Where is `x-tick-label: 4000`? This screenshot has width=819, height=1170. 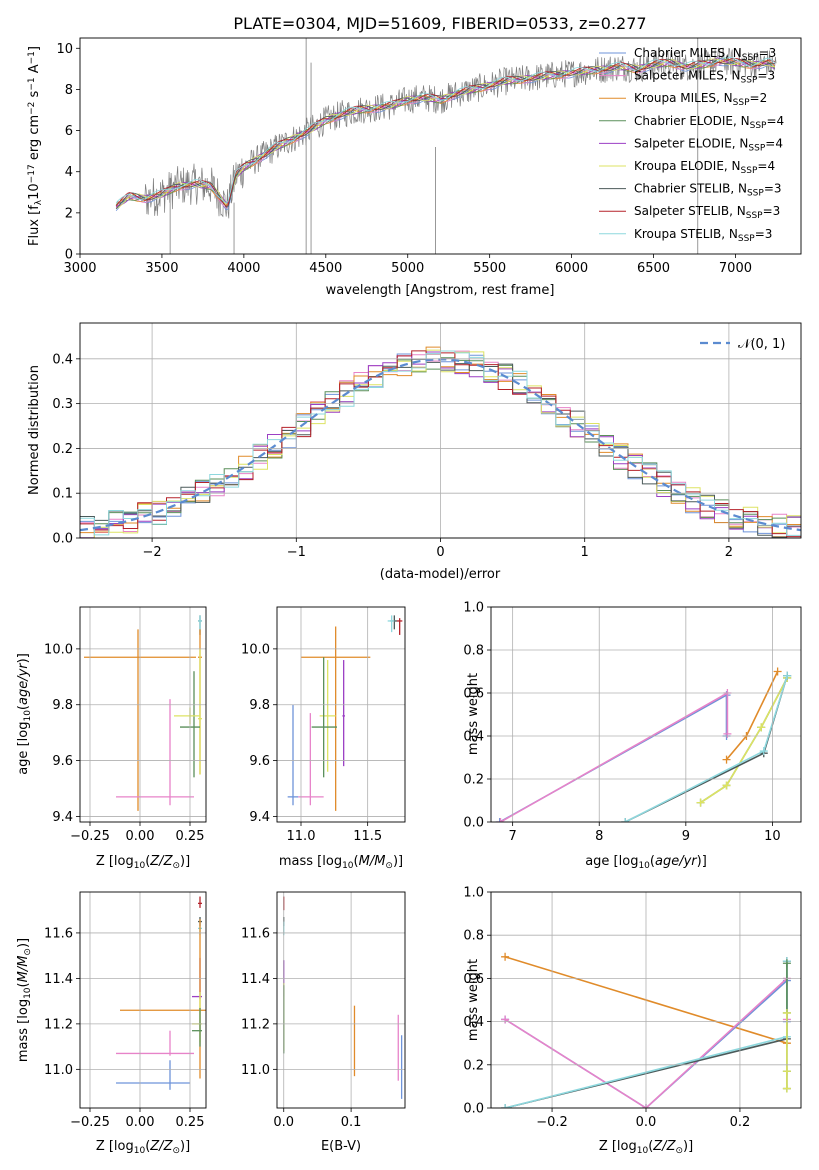
x-tick-label: 4000 is located at coordinates (243, 268).